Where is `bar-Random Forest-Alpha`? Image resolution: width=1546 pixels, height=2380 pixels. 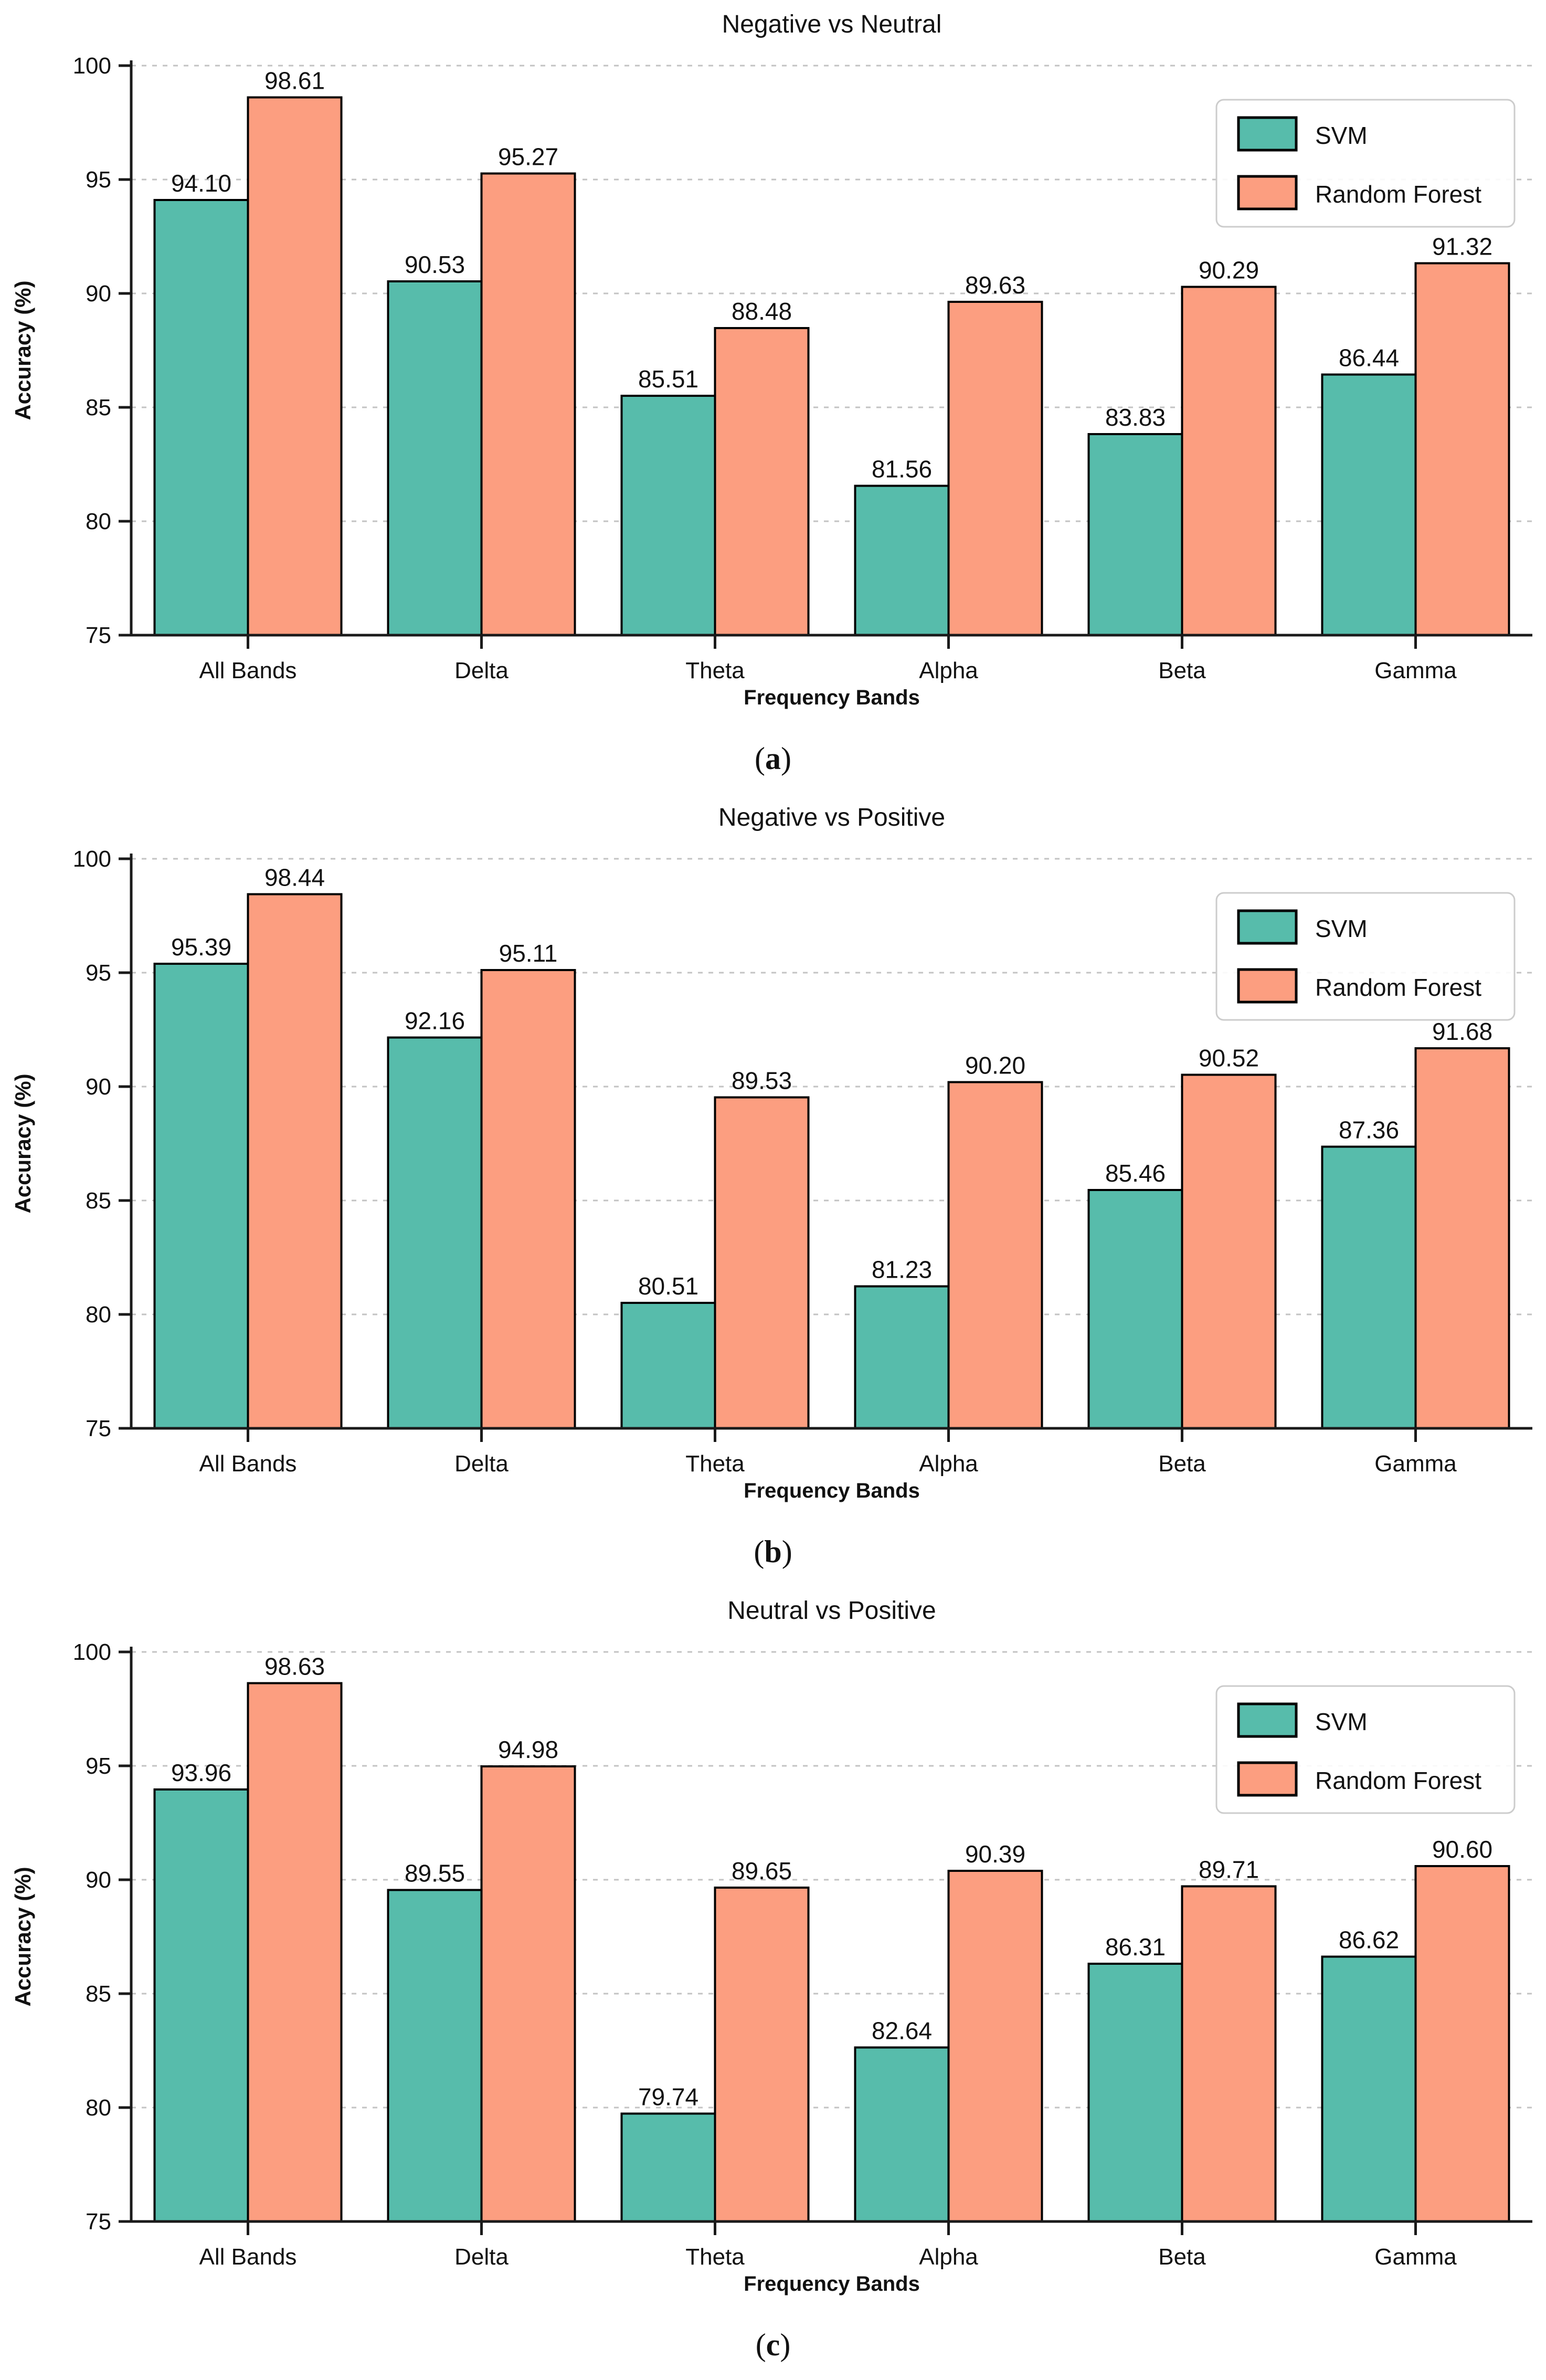
bar-Random Forest-Alpha is located at coordinates (995, 2046).